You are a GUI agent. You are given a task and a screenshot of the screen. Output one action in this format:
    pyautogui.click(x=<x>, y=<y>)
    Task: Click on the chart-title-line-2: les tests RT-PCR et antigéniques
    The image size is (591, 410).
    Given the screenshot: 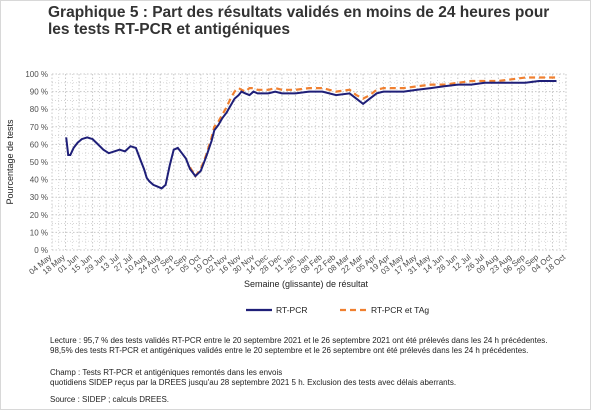 What is the action you would take?
    pyautogui.click(x=169, y=29)
    